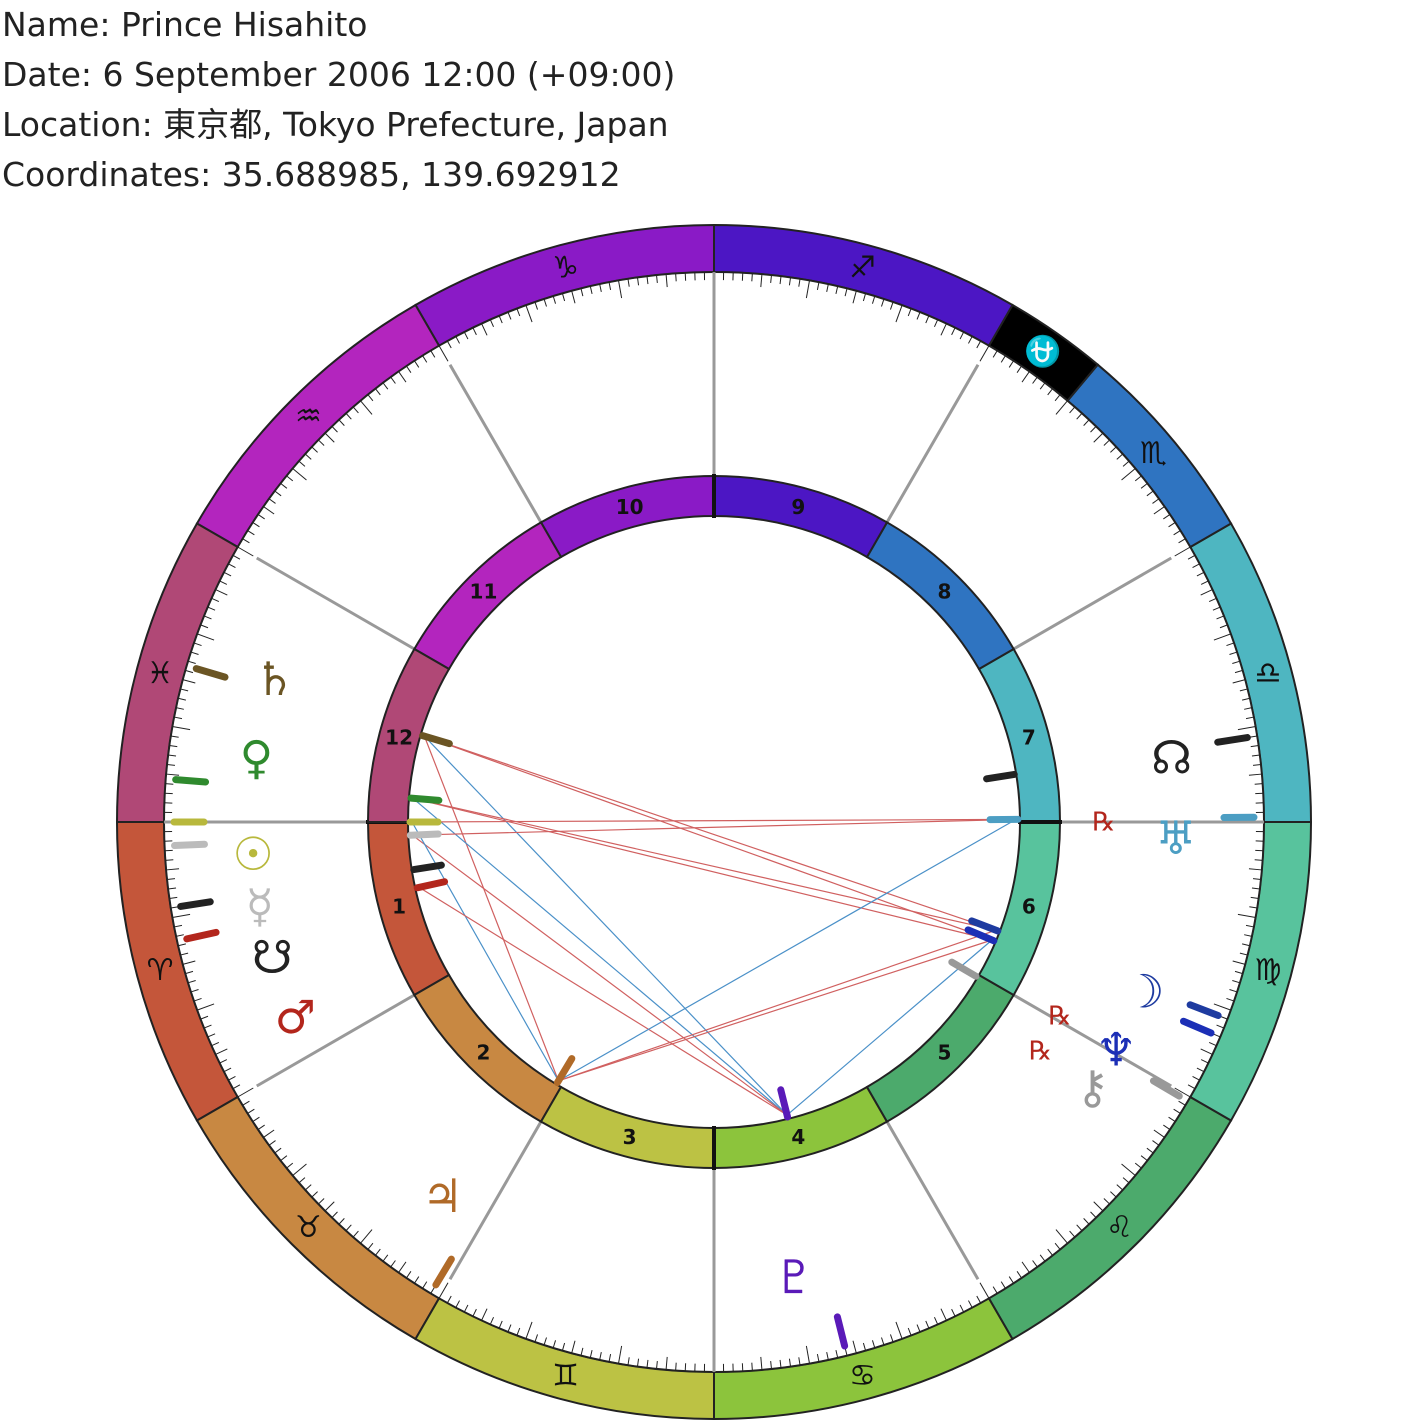 The image size is (1428, 1428). I want to click on house-number-8: 8, so click(945, 591).